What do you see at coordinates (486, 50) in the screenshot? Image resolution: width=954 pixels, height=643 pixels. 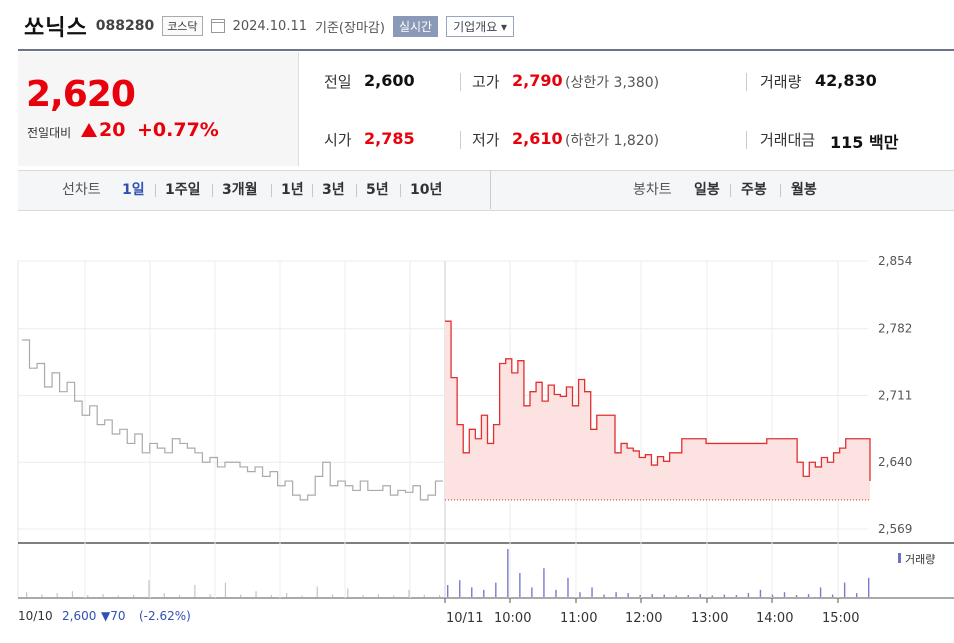 I see `header-divider` at bounding box center [486, 50].